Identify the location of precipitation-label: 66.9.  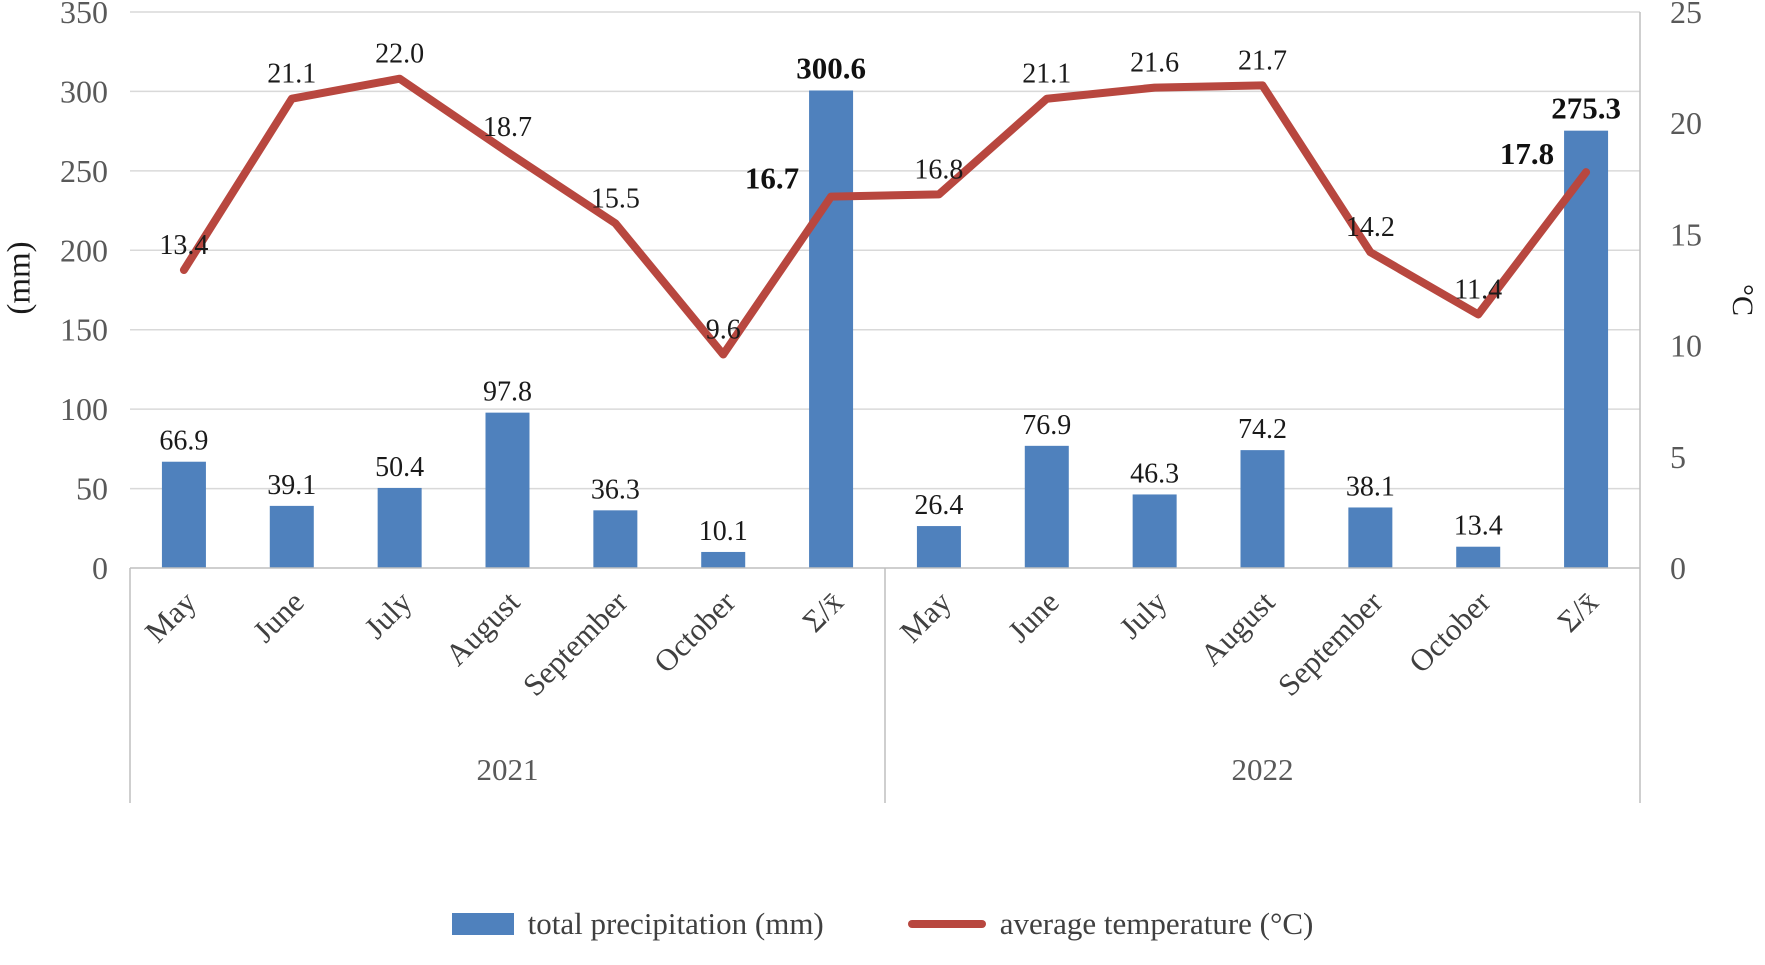
(183, 441).